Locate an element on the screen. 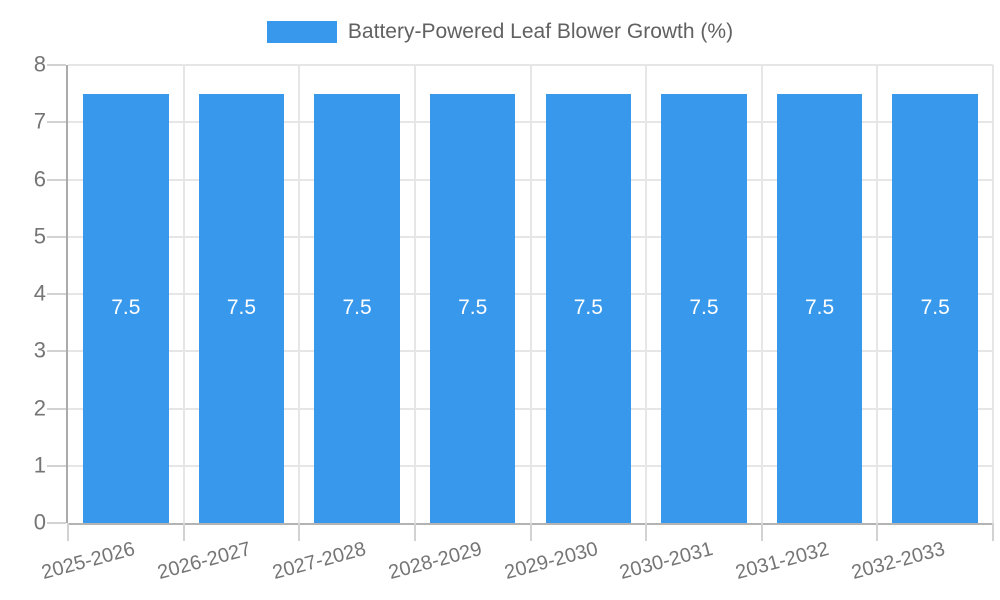 The image size is (1000, 600). legend-swatch is located at coordinates (301, 32).